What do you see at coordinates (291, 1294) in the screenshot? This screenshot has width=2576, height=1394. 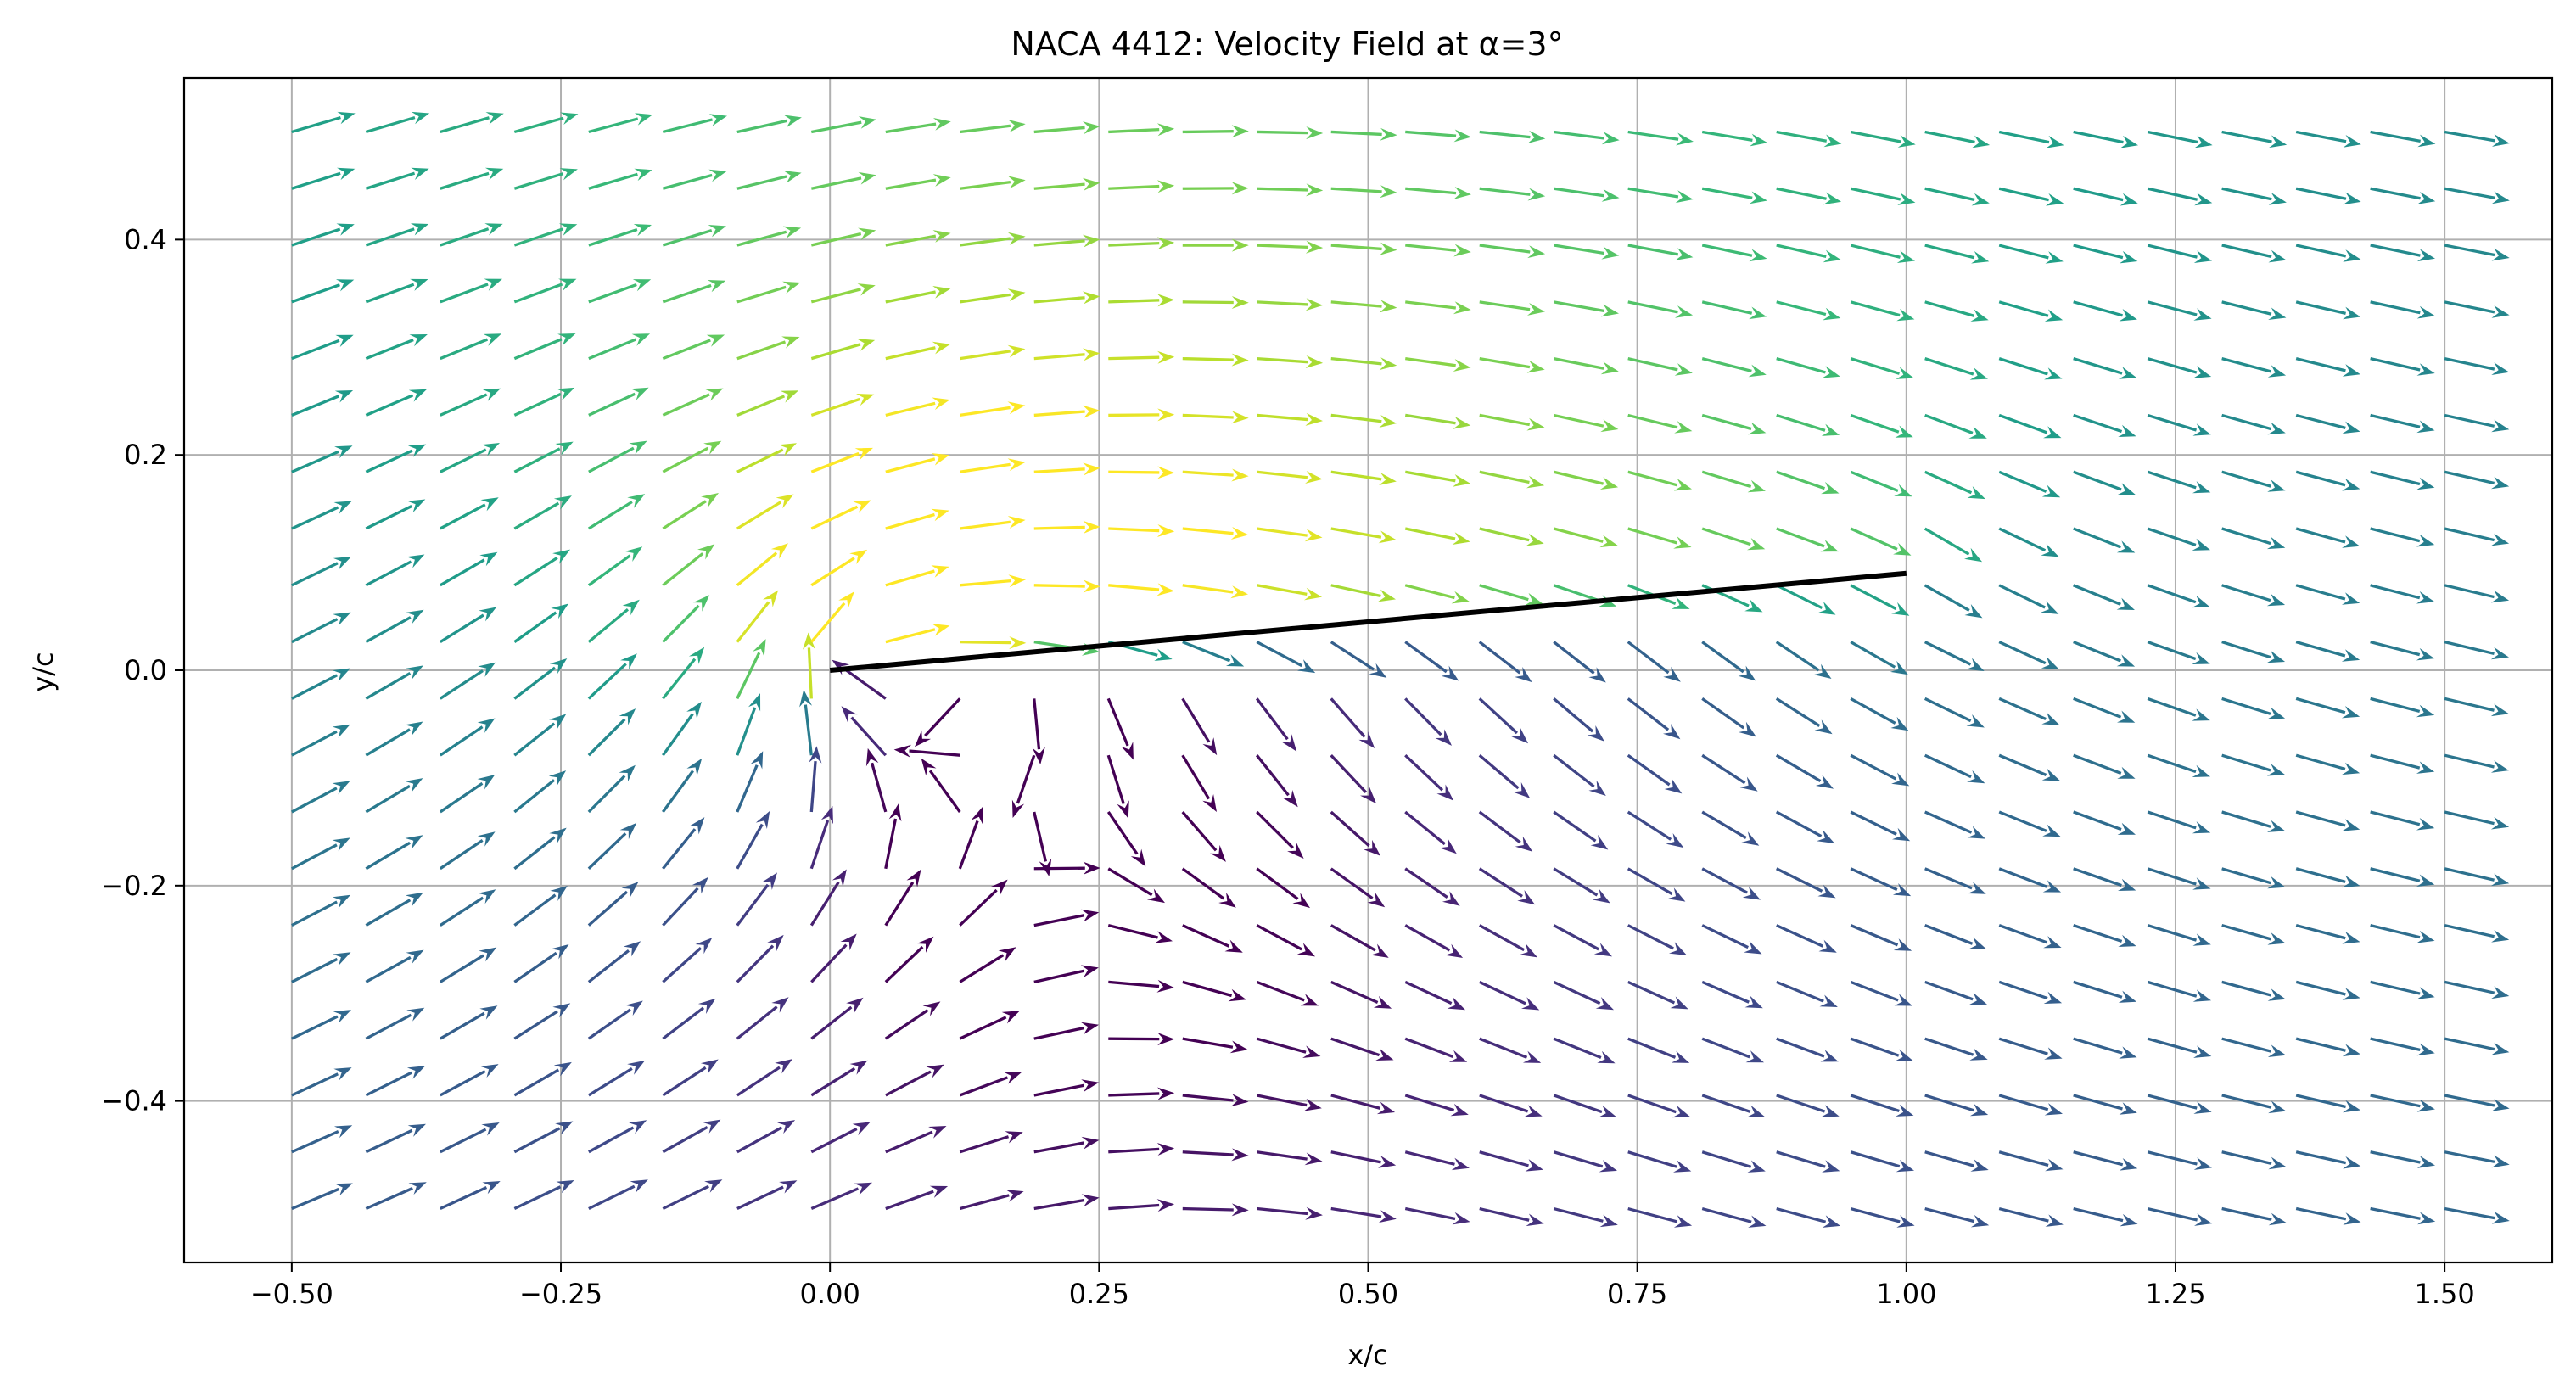 I see `x-tick-label: −0.50` at bounding box center [291, 1294].